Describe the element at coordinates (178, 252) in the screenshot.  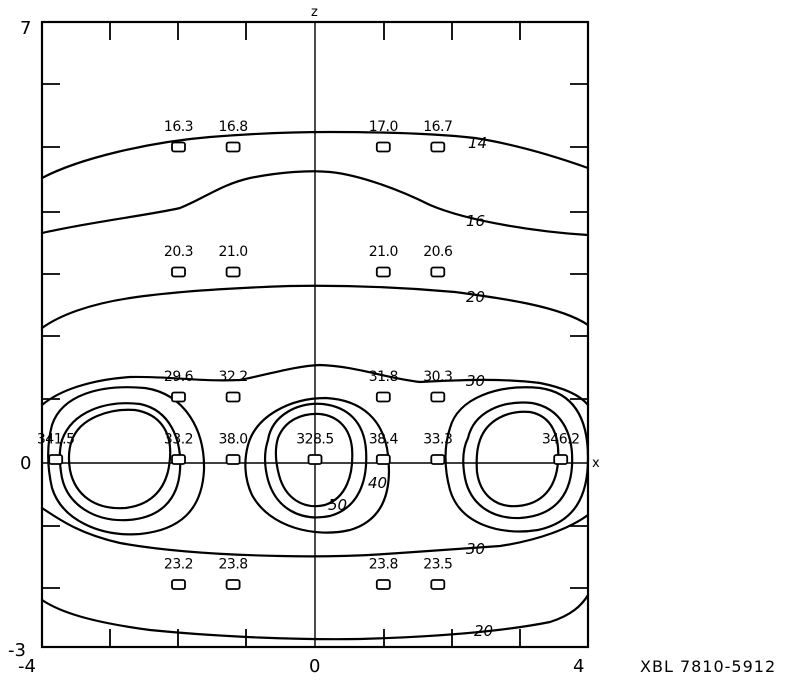
I see `data-point-label: 20.3` at that location.